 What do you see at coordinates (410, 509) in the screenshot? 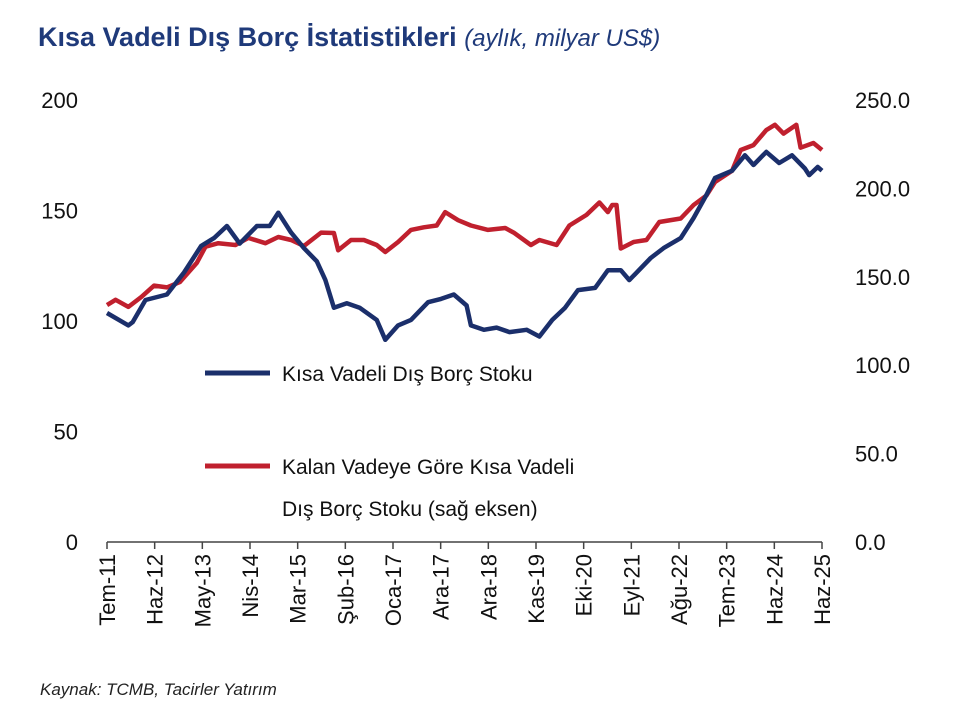
I see `legend-label-remaining-maturity-2: Dış Borç Stoku (sağ eksen)` at bounding box center [410, 509].